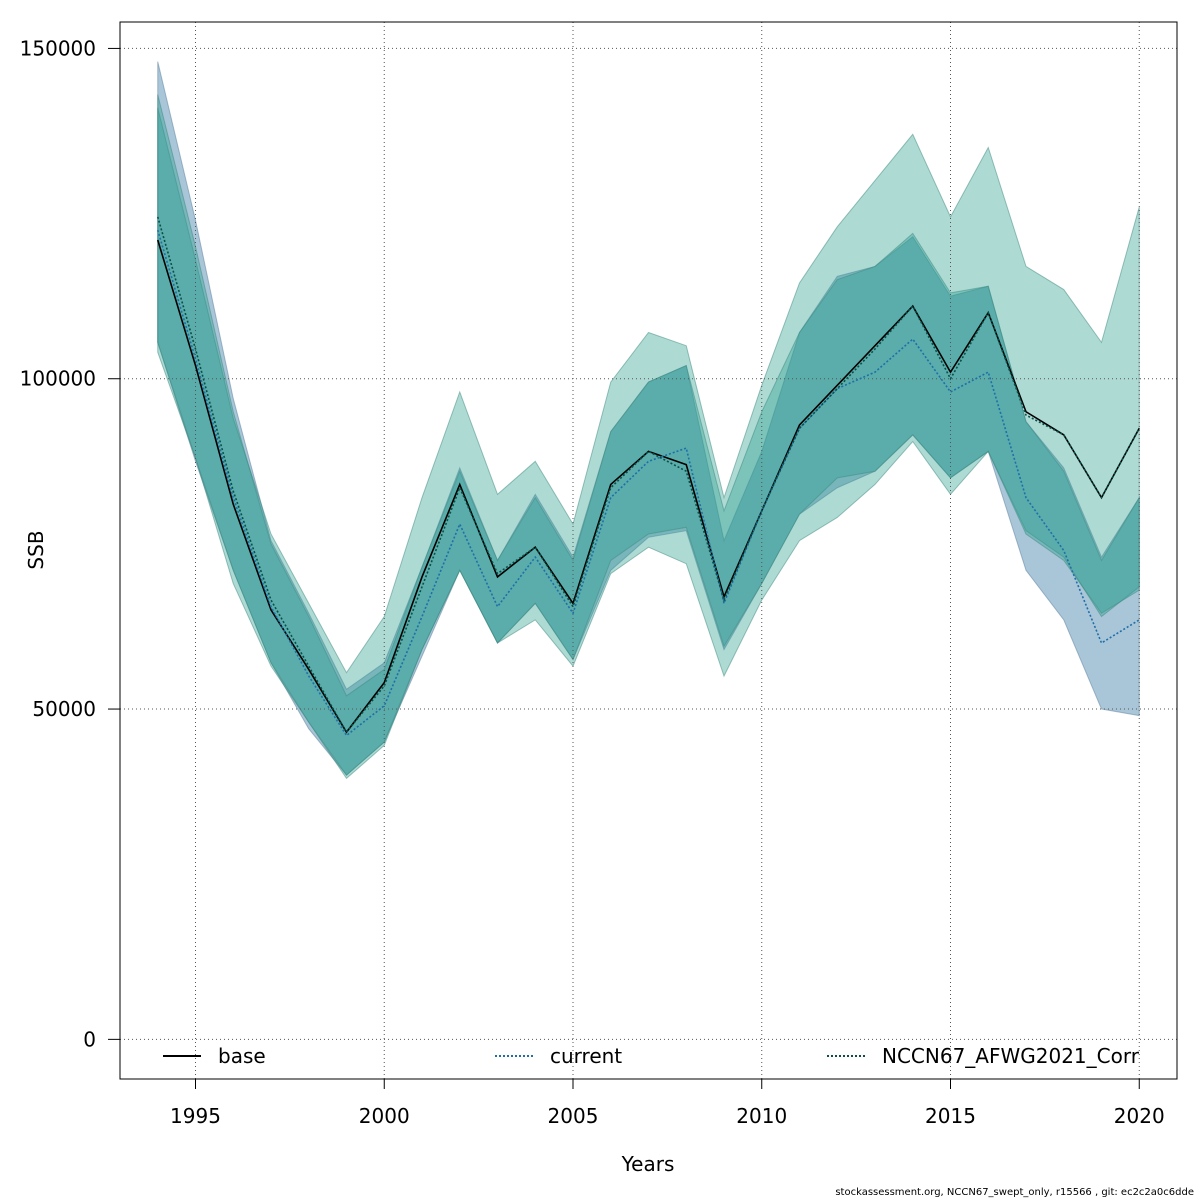  Describe the element at coordinates (58, 379) in the screenshot. I see `y-tick-label-100000: 100000` at that location.